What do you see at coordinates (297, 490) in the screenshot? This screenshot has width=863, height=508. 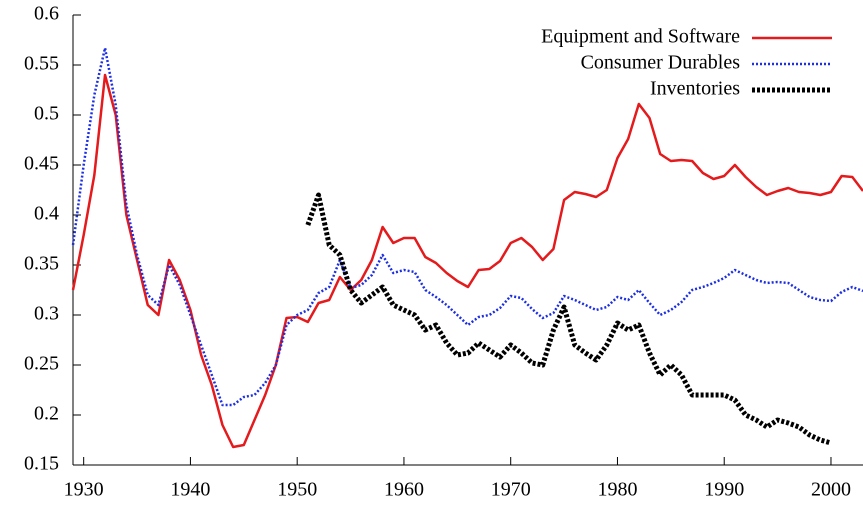 I see `x-tick-label: 1950` at bounding box center [297, 490].